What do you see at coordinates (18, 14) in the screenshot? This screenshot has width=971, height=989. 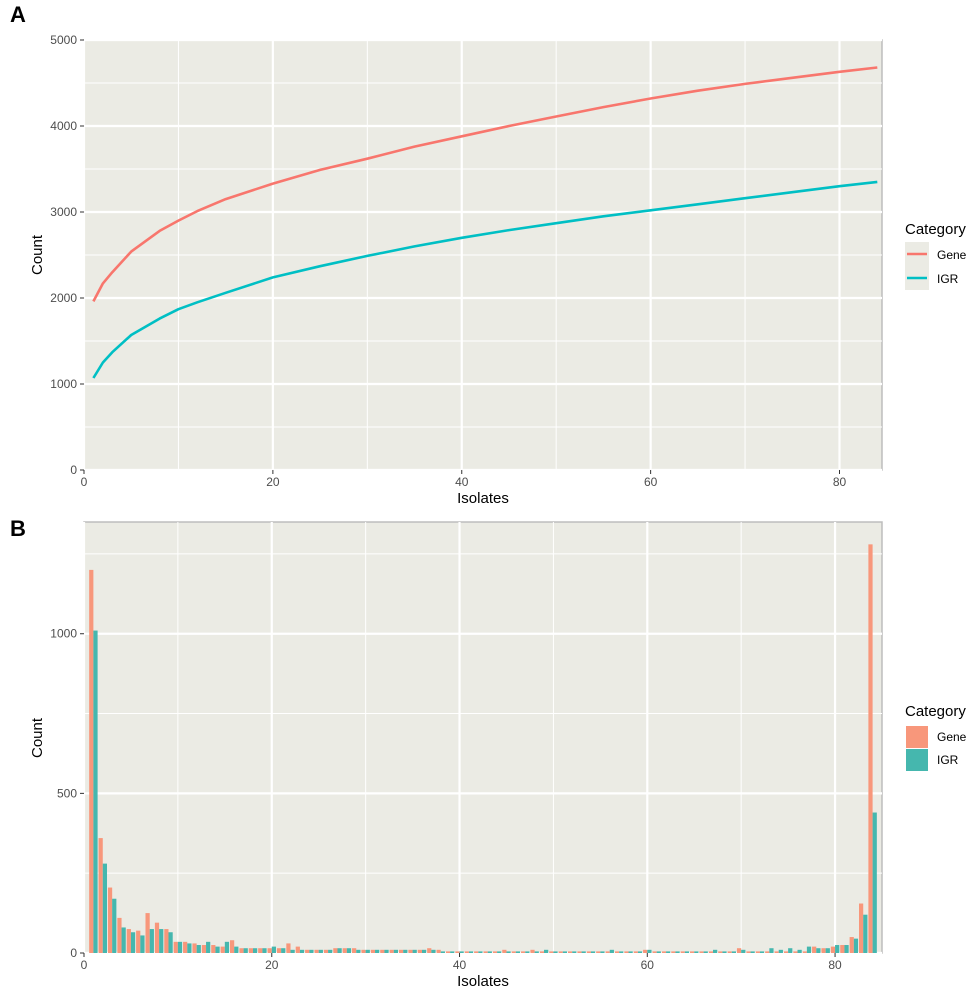 I see `panel-label-a: A` at bounding box center [18, 14].